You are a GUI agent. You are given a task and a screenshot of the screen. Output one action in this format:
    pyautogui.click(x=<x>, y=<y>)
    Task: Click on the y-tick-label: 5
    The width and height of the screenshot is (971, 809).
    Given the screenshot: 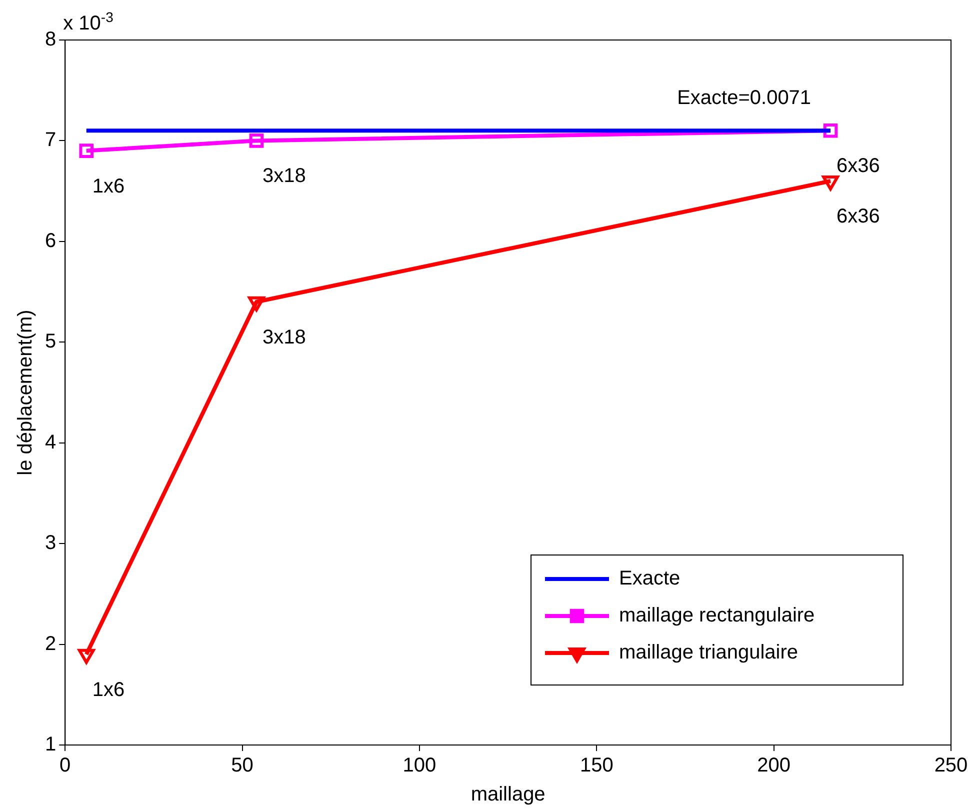 What is the action you would take?
    pyautogui.click(x=50, y=341)
    